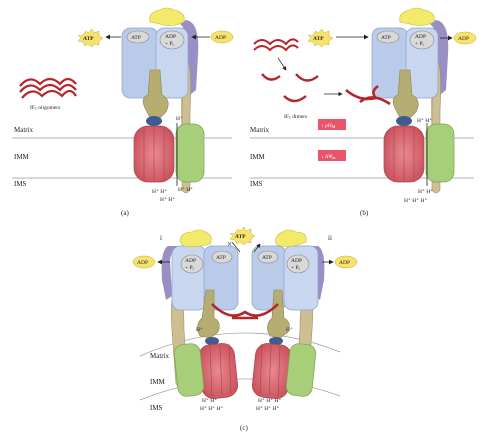 This screenshot has width=496, height=438. I want to click on oligomer-to-dimer-arrow, so click(282, 64).